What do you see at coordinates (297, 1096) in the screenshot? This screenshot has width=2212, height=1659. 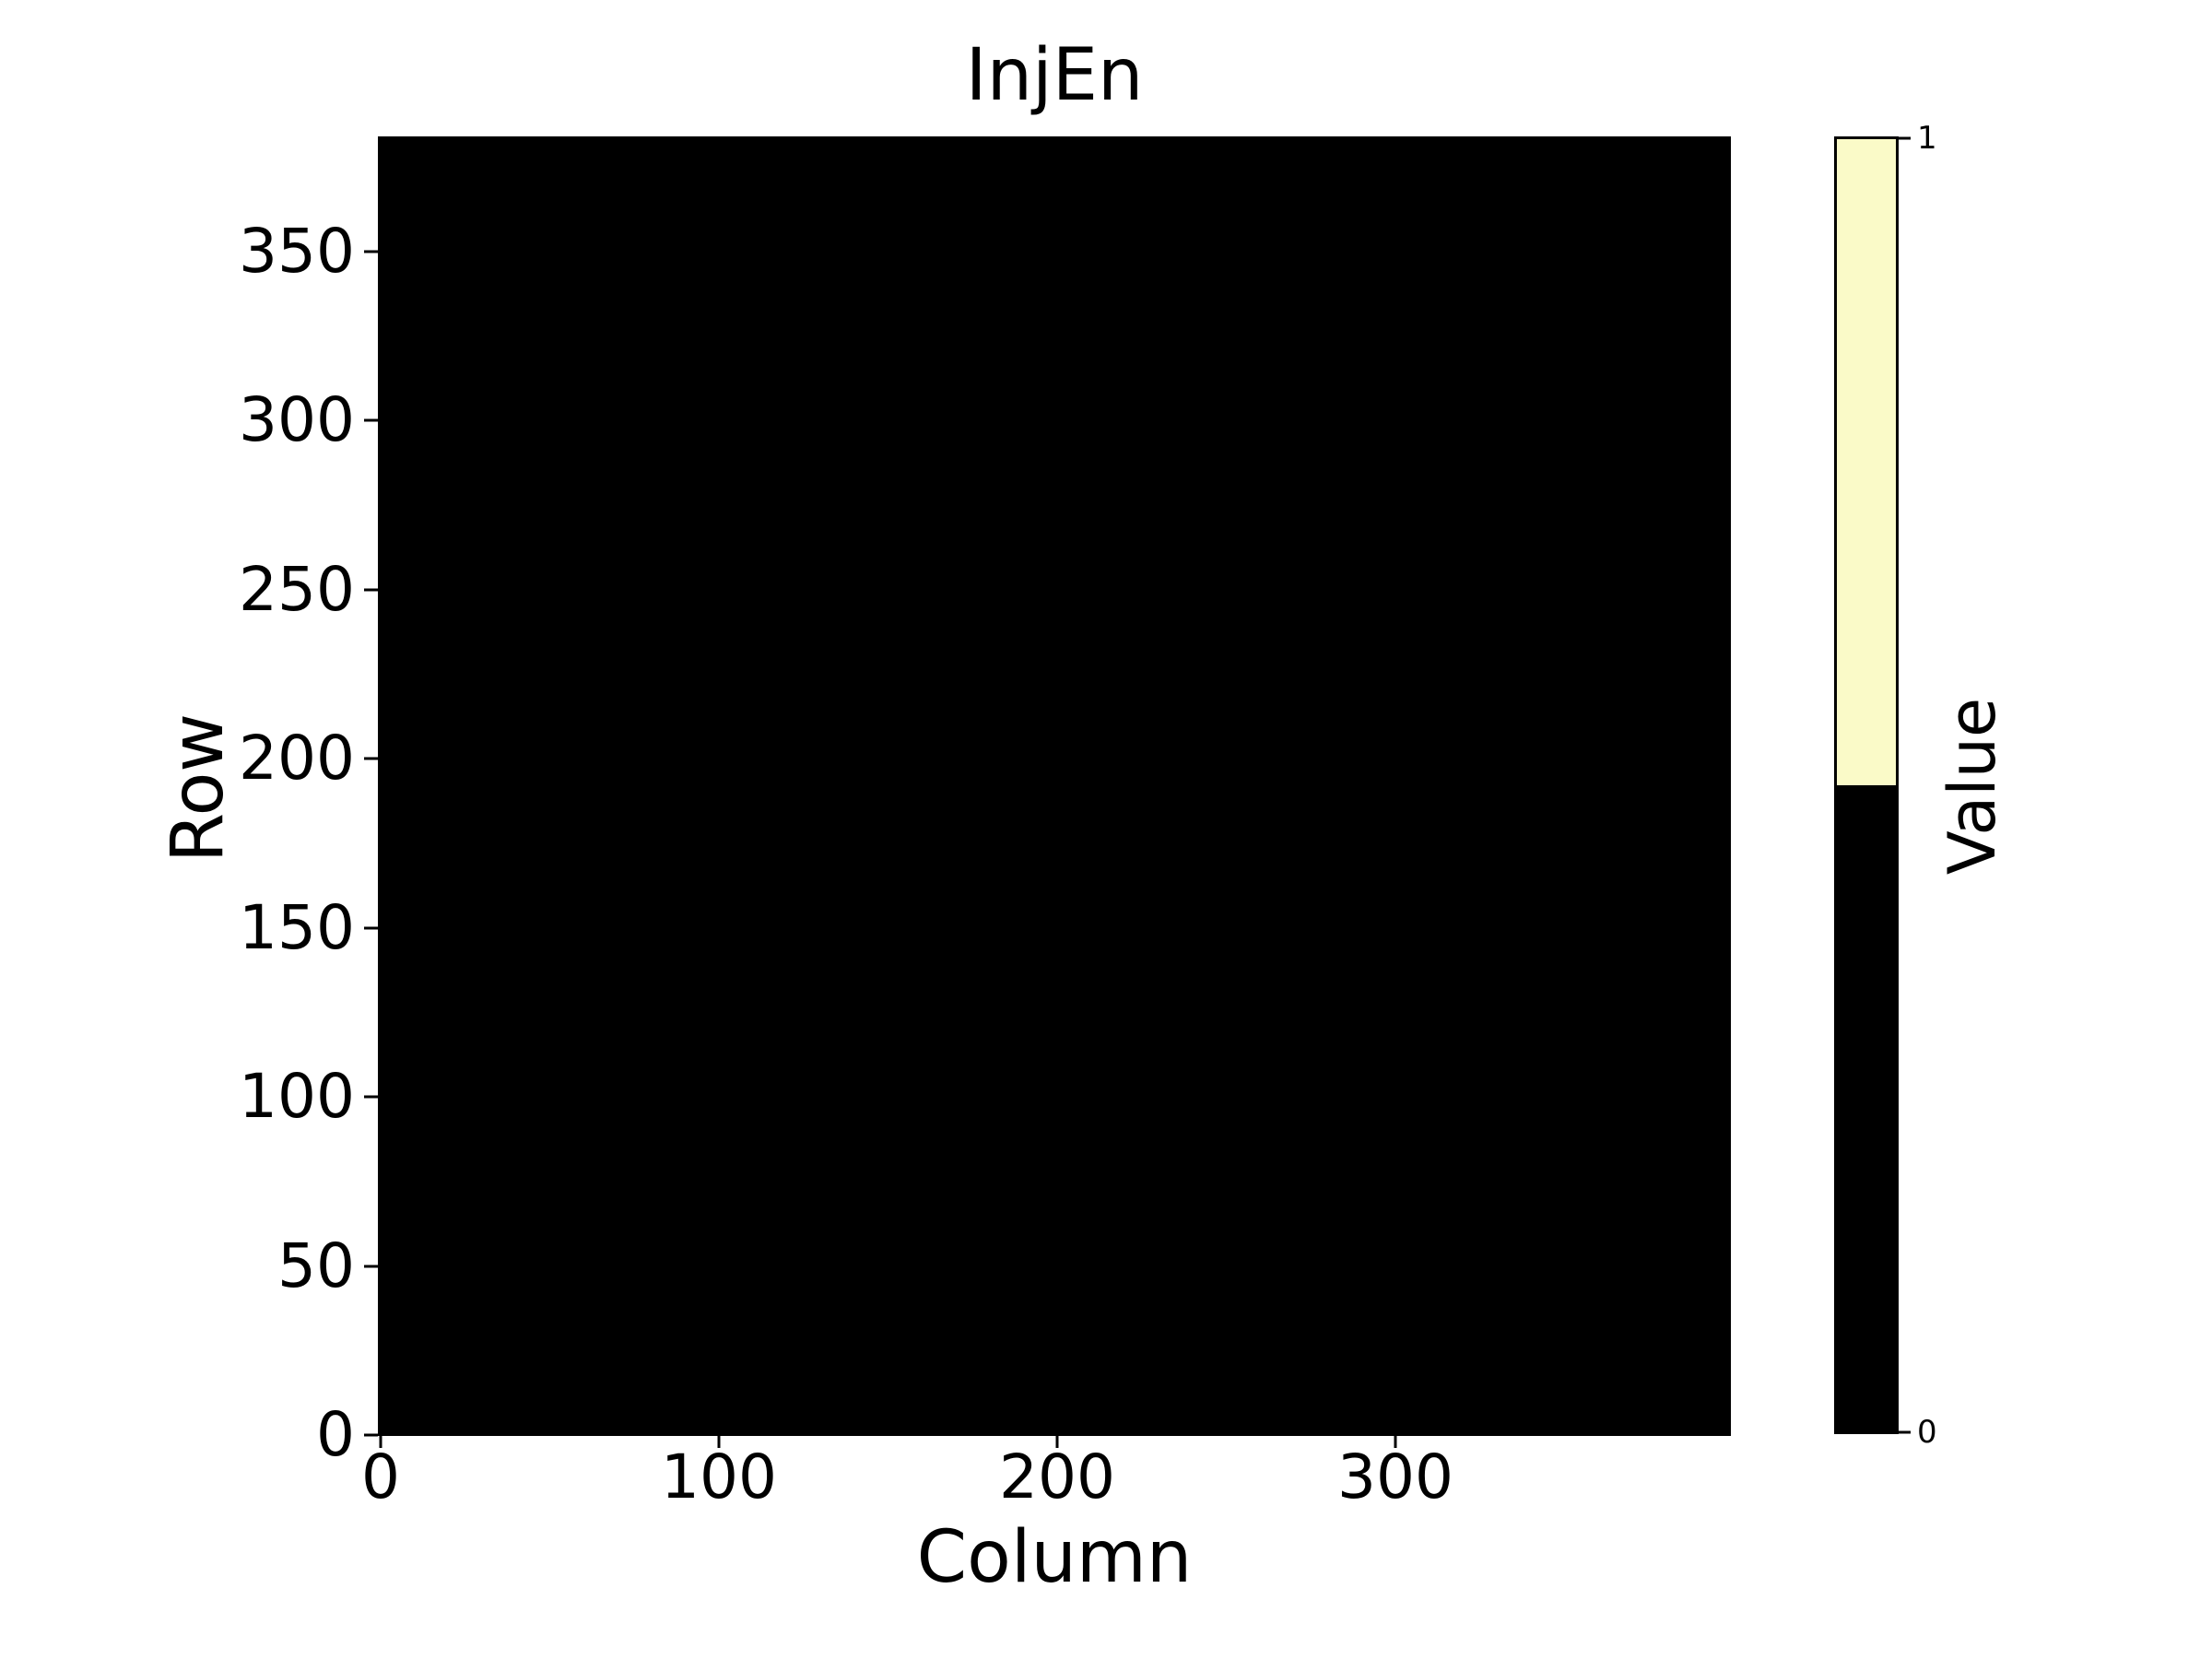 I see `y-tick-label: 100` at bounding box center [297, 1096].